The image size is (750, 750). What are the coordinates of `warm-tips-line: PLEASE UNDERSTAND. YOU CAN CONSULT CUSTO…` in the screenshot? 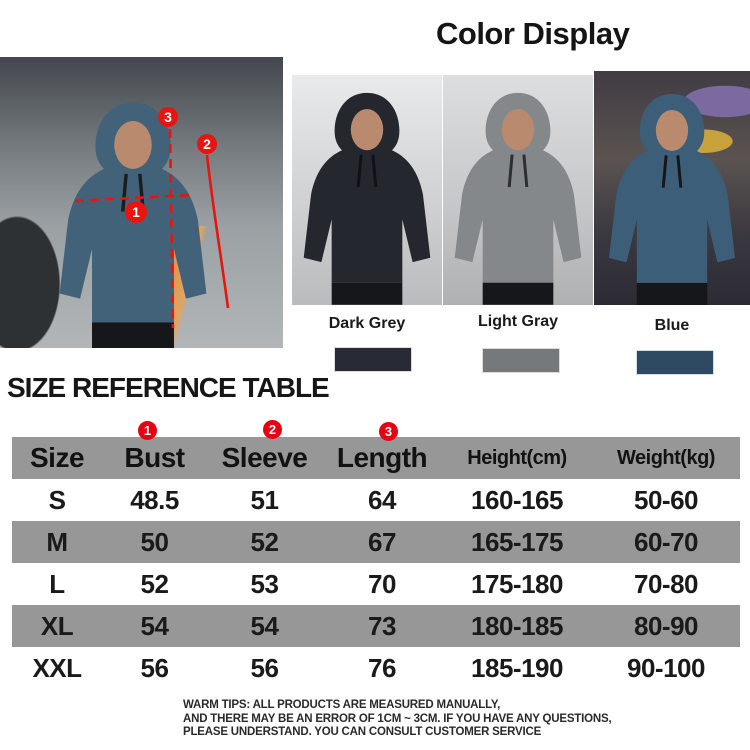 It's located at (362, 732).